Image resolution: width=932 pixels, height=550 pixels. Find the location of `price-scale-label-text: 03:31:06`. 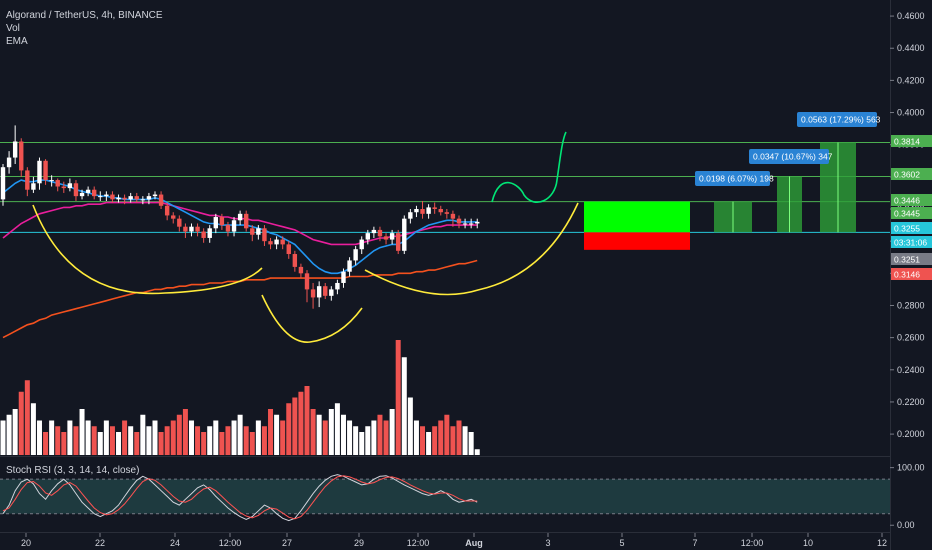

price-scale-label-text: 03:31:06 is located at coordinates (910, 243).